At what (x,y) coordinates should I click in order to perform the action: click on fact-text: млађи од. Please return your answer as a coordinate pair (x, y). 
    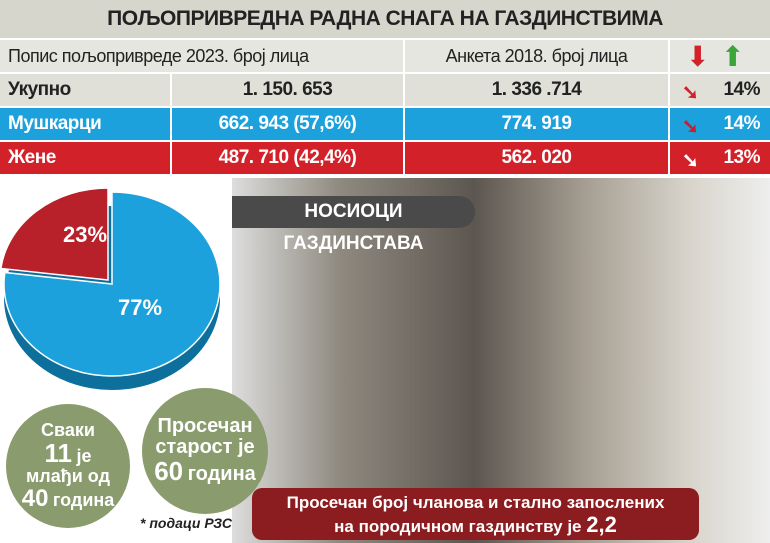
    Looking at the image, I should click on (67, 476).